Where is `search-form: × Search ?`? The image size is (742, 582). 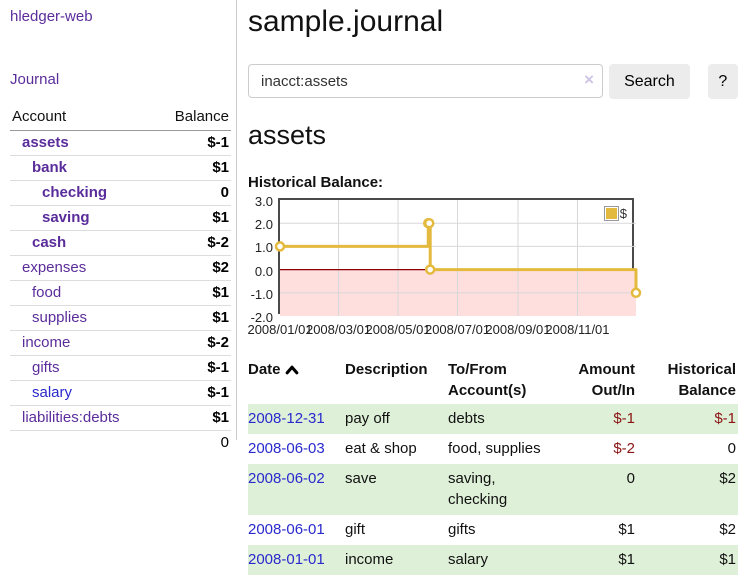 search-form: × Search ? is located at coordinates (493, 81).